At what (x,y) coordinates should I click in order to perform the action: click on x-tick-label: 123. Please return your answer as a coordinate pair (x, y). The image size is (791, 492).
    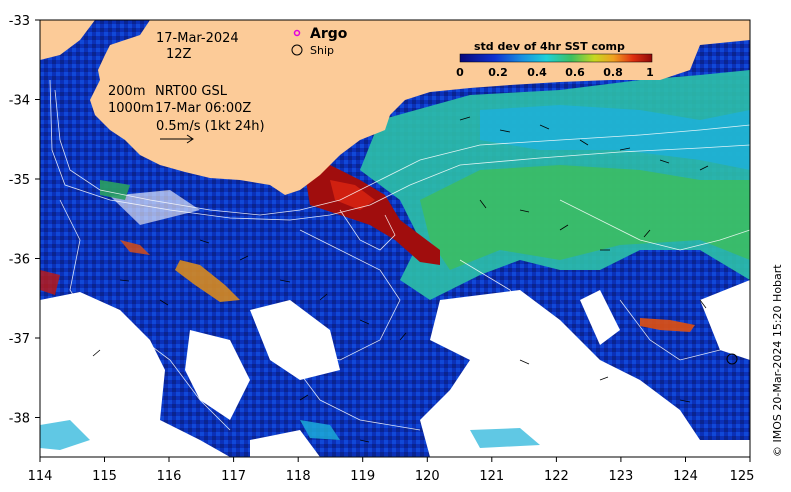
    Looking at the image, I should click on (620, 476).